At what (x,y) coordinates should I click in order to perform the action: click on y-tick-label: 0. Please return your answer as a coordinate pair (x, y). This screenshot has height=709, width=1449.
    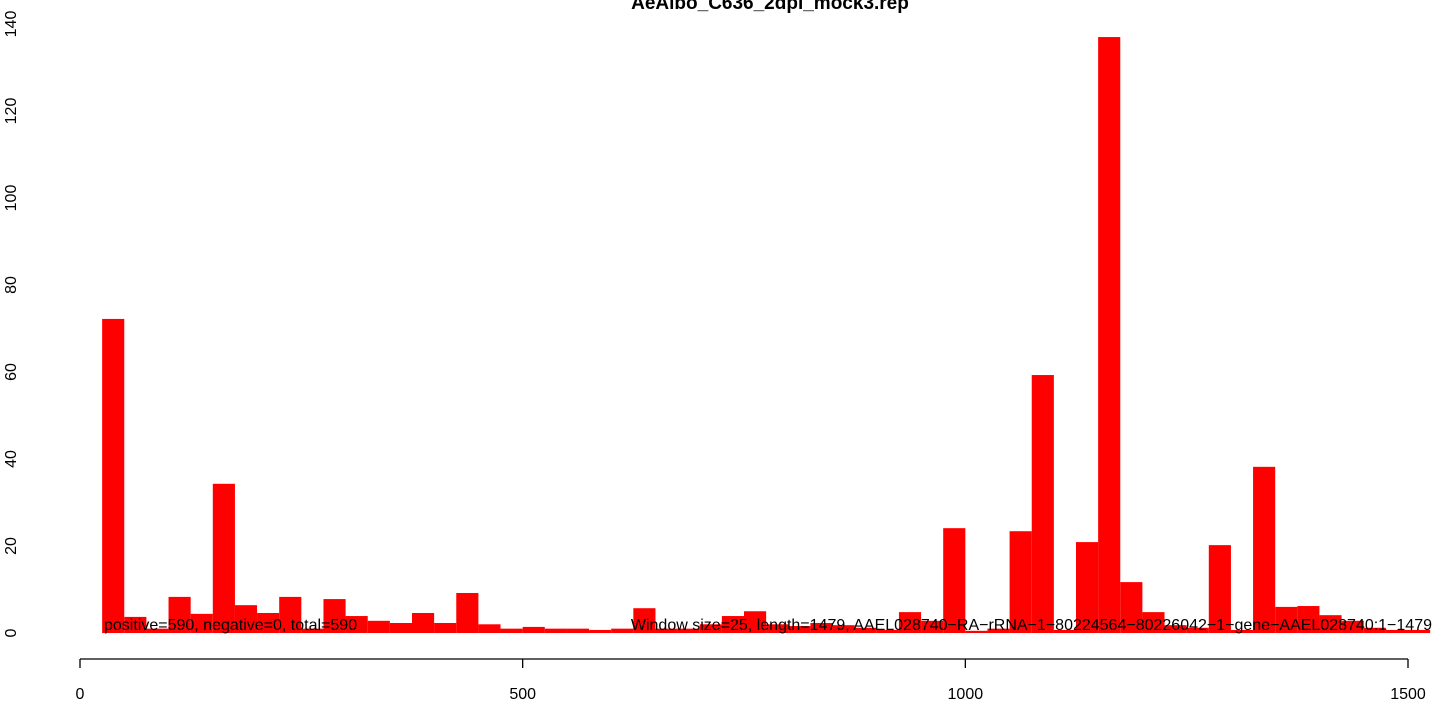
    Looking at the image, I should click on (11, 632).